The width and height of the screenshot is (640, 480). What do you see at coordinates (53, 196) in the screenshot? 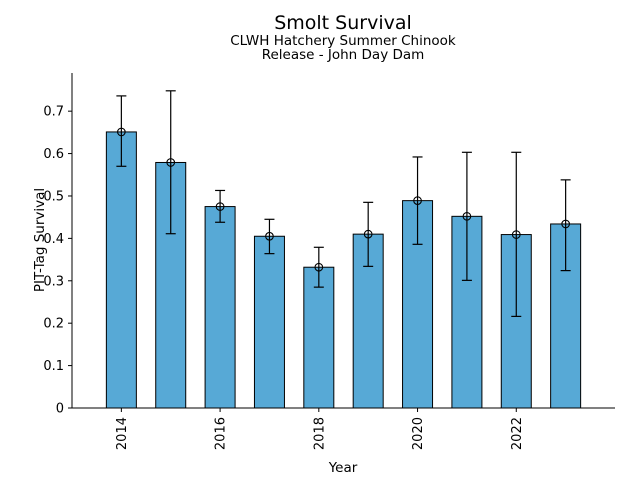
I see `y-tick-label: 0.5` at bounding box center [53, 196].